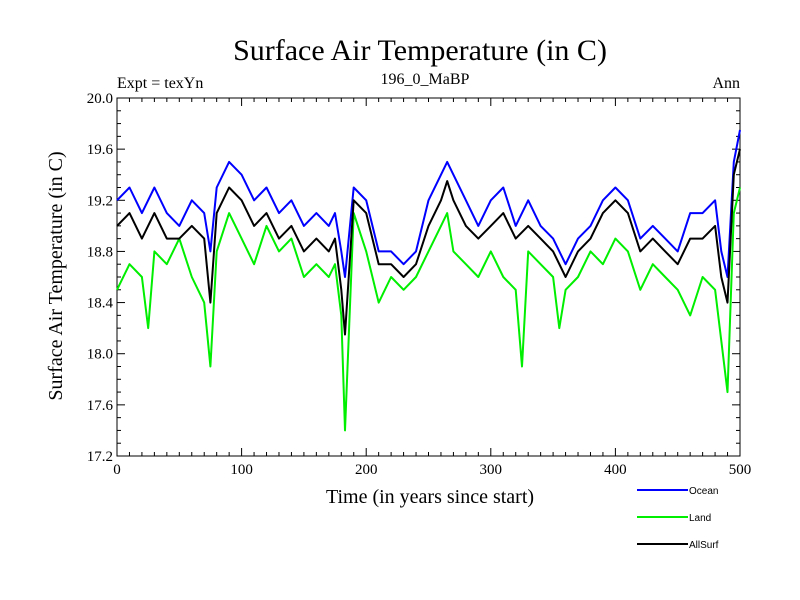 The width and height of the screenshot is (800, 600). Describe the element at coordinates (366, 470) in the screenshot. I see `x-tick-label: 200` at that location.